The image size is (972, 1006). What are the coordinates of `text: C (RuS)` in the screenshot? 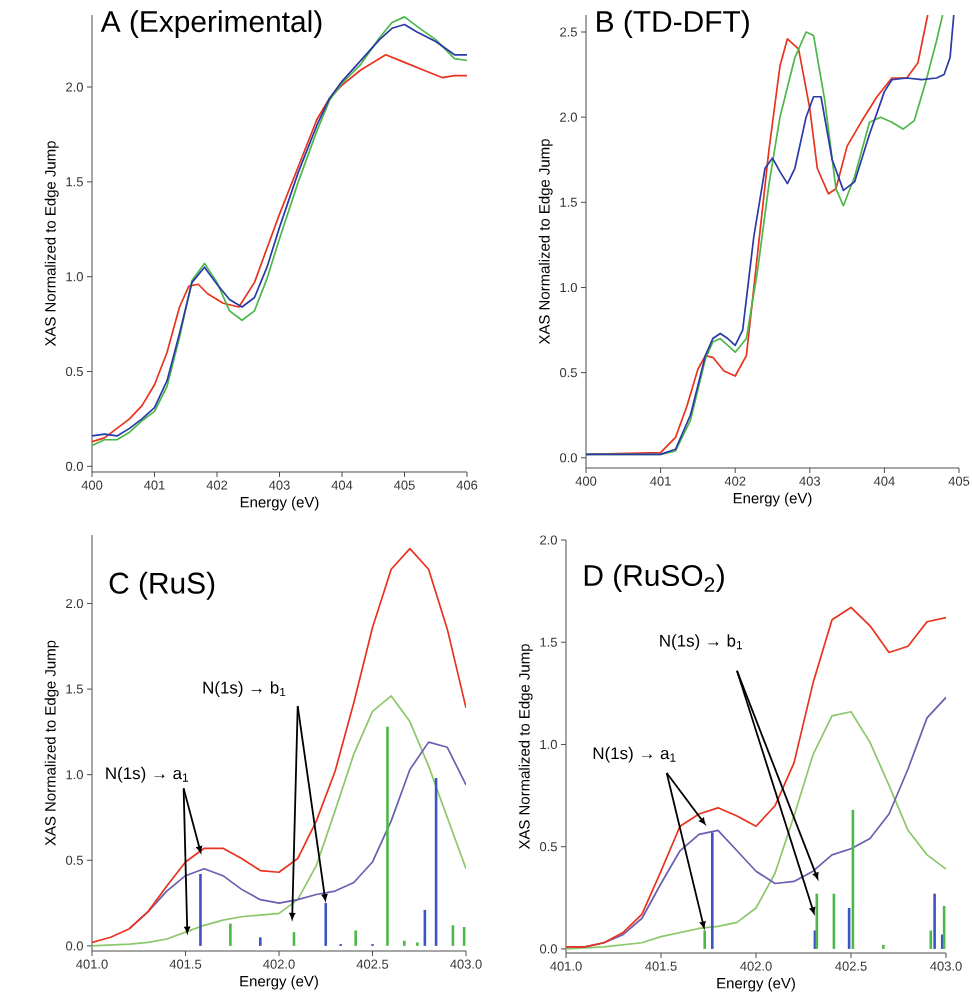 It's located at (162, 585).